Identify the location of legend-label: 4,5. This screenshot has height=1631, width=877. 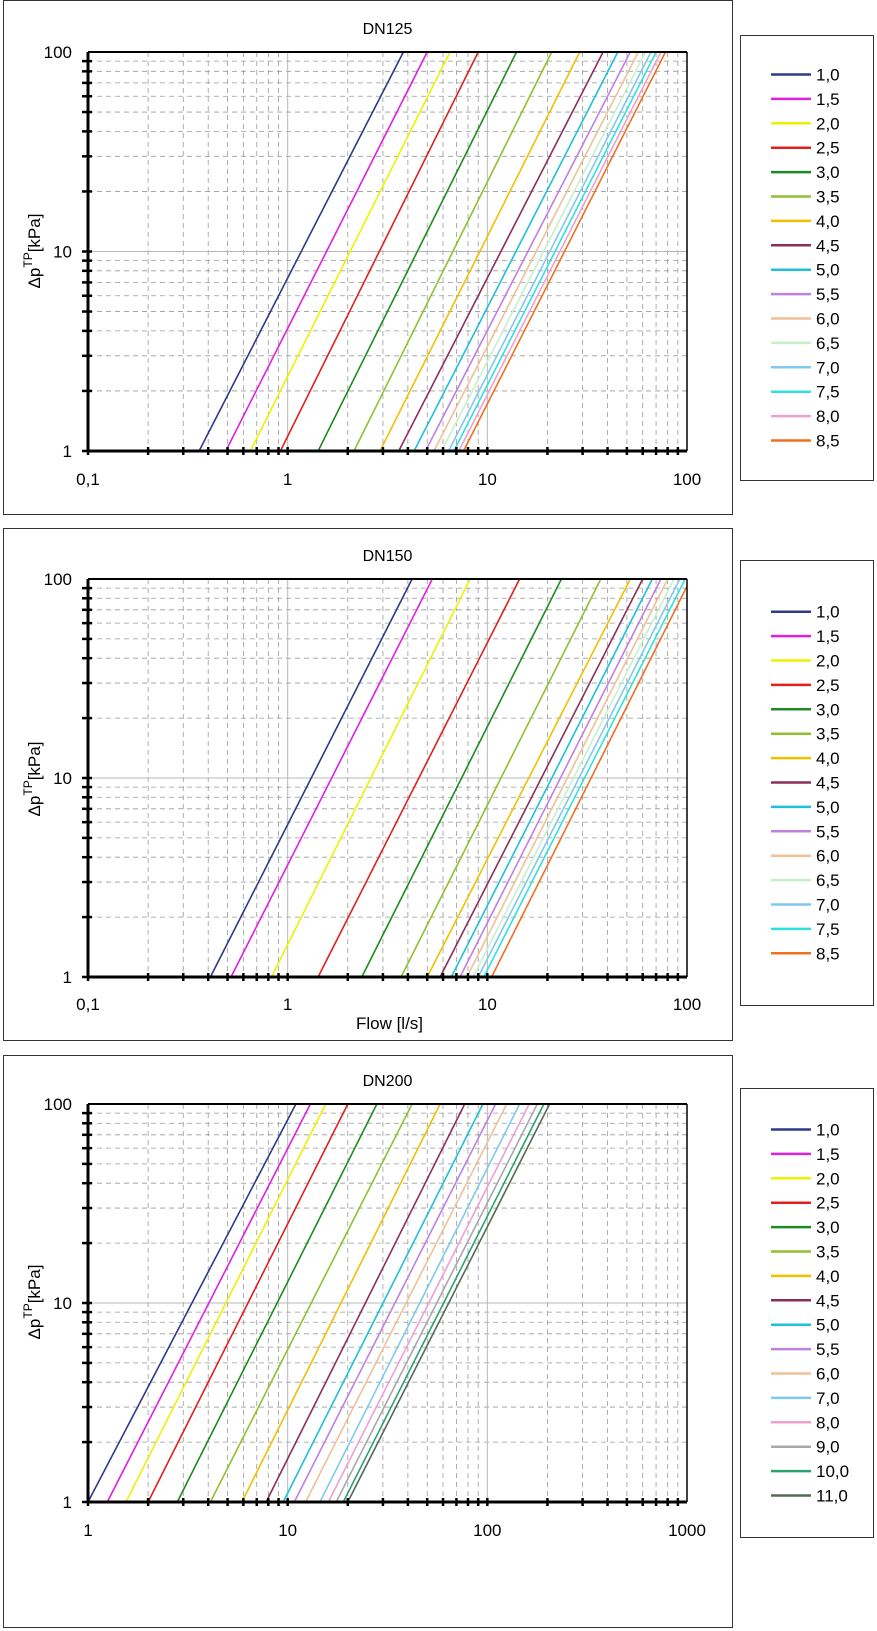
(828, 783).